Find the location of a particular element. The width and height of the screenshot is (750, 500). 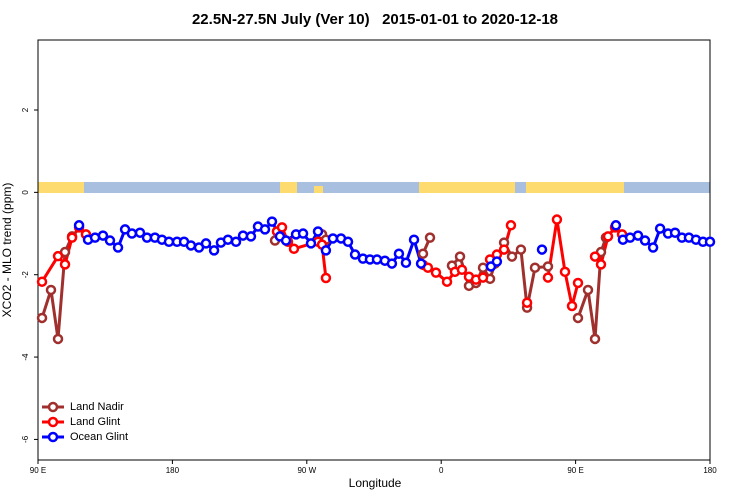

x-tick-label: 0 is located at coordinates (441, 470).